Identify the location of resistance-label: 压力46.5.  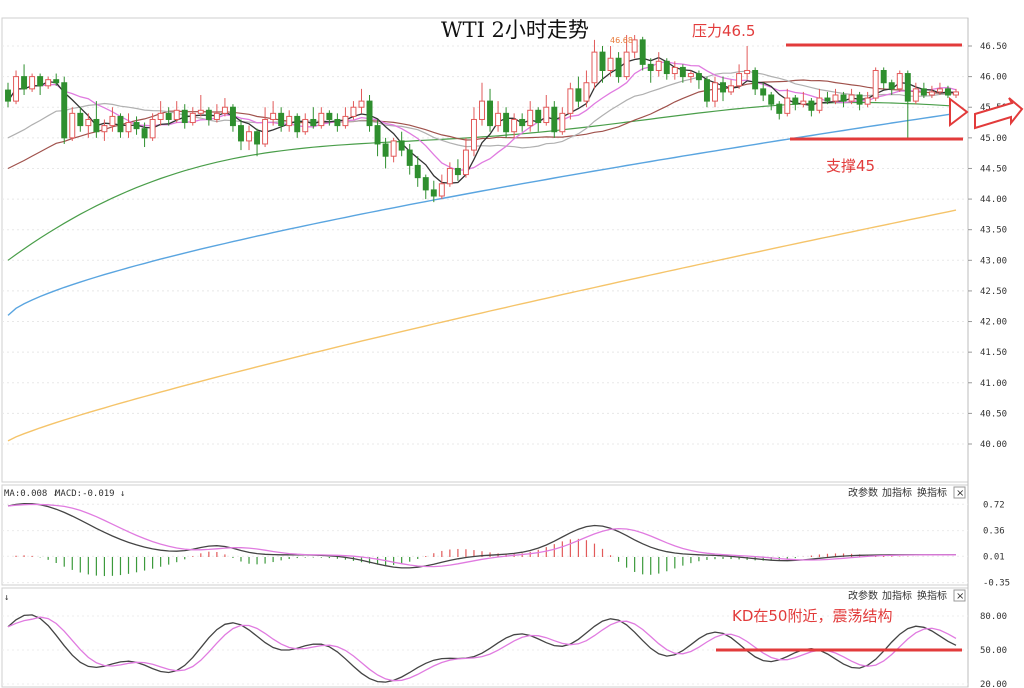
(723, 31).